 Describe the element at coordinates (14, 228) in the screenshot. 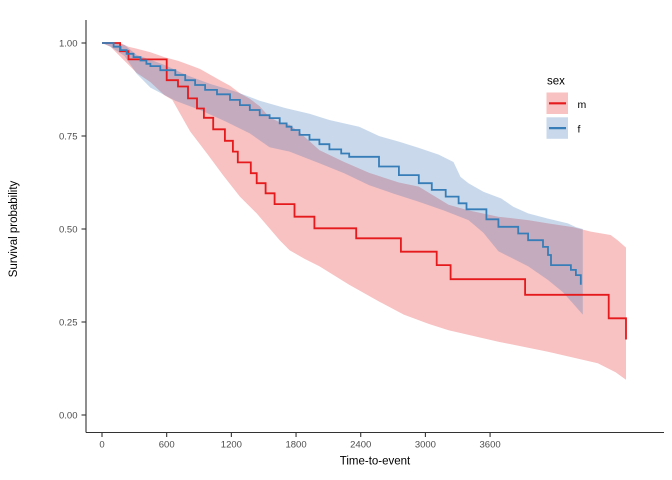

I see `y-axis-title: Survival probability` at that location.